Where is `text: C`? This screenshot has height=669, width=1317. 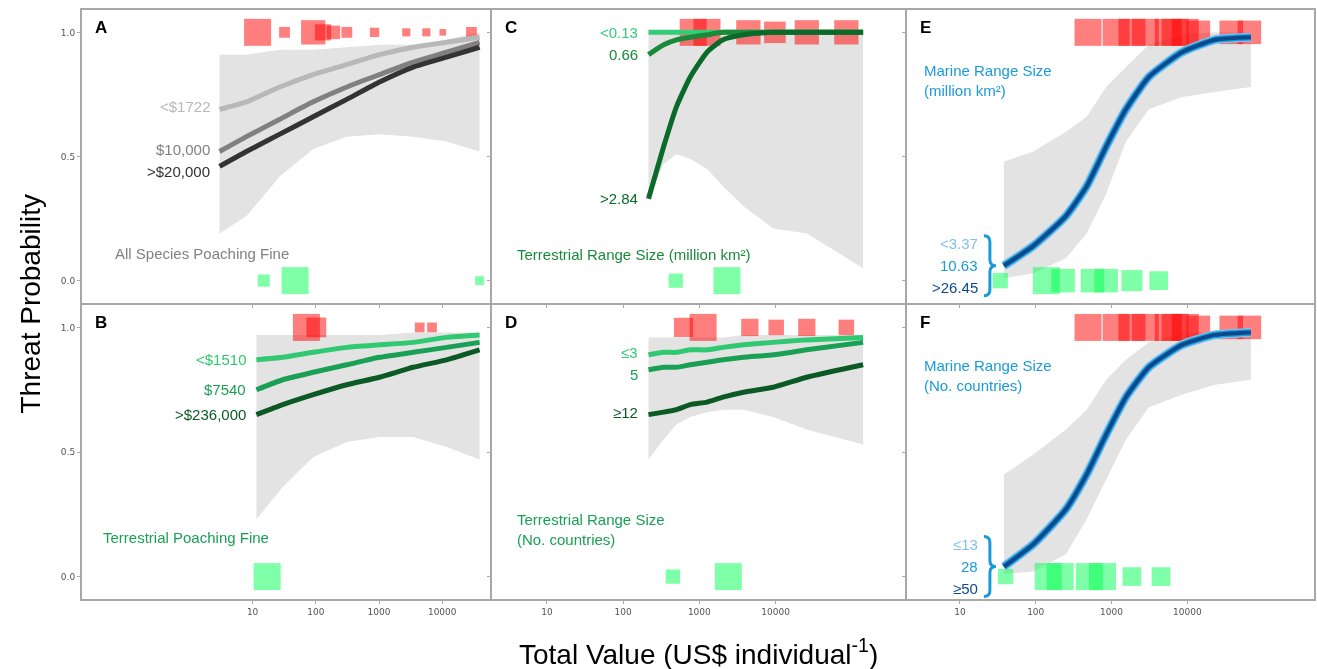
text: C is located at coordinates (511, 27).